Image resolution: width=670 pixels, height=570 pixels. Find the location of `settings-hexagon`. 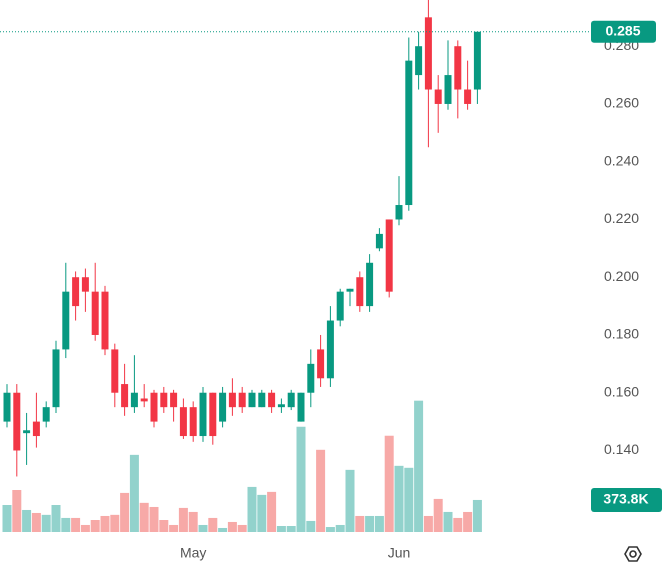

settings-hexagon is located at coordinates (633, 554).